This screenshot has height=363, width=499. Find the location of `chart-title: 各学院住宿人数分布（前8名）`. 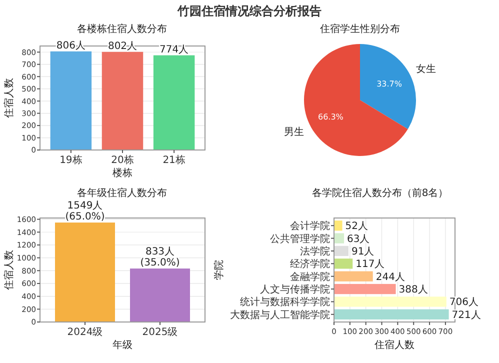

chart-title: 各学院住宿人数分布（前8名） is located at coordinates (380, 193).